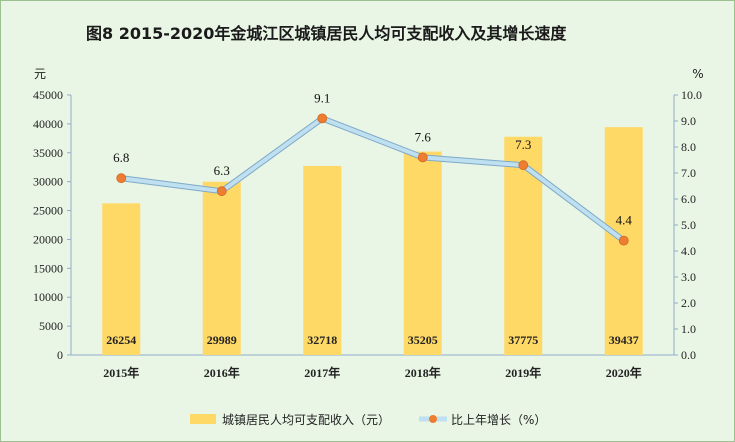 This screenshot has height=442, width=735. I want to click on x-tick-label: 2017年, so click(322, 372).